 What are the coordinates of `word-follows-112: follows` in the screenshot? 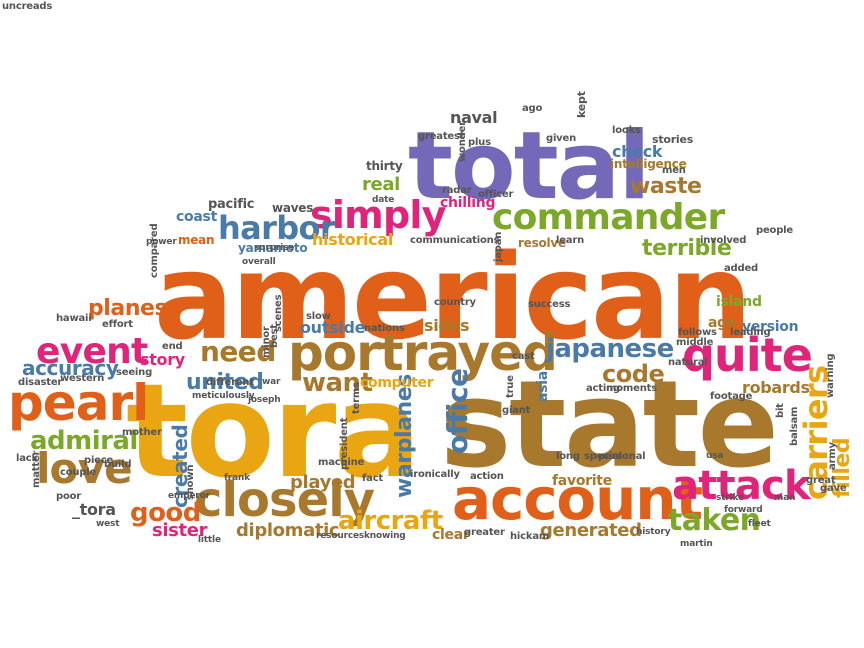 It's located at (697, 332).